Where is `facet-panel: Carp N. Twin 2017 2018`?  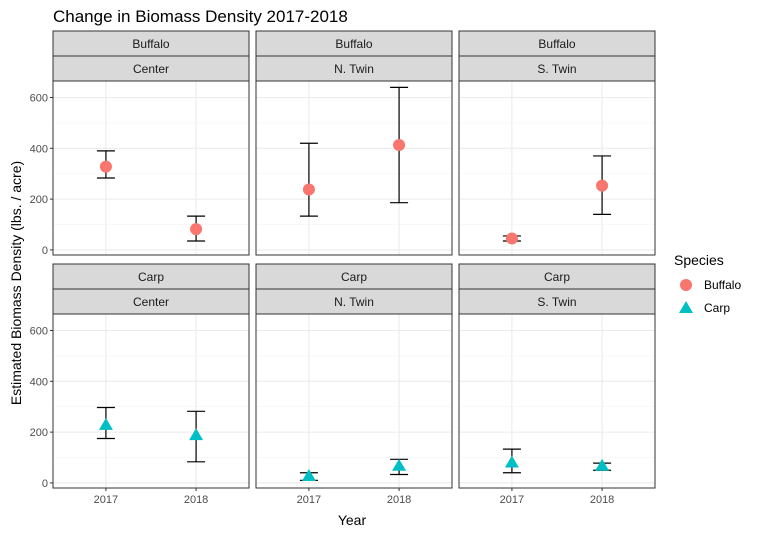
facet-panel: Carp N. Twin 2017 2018 is located at coordinates (354, 384).